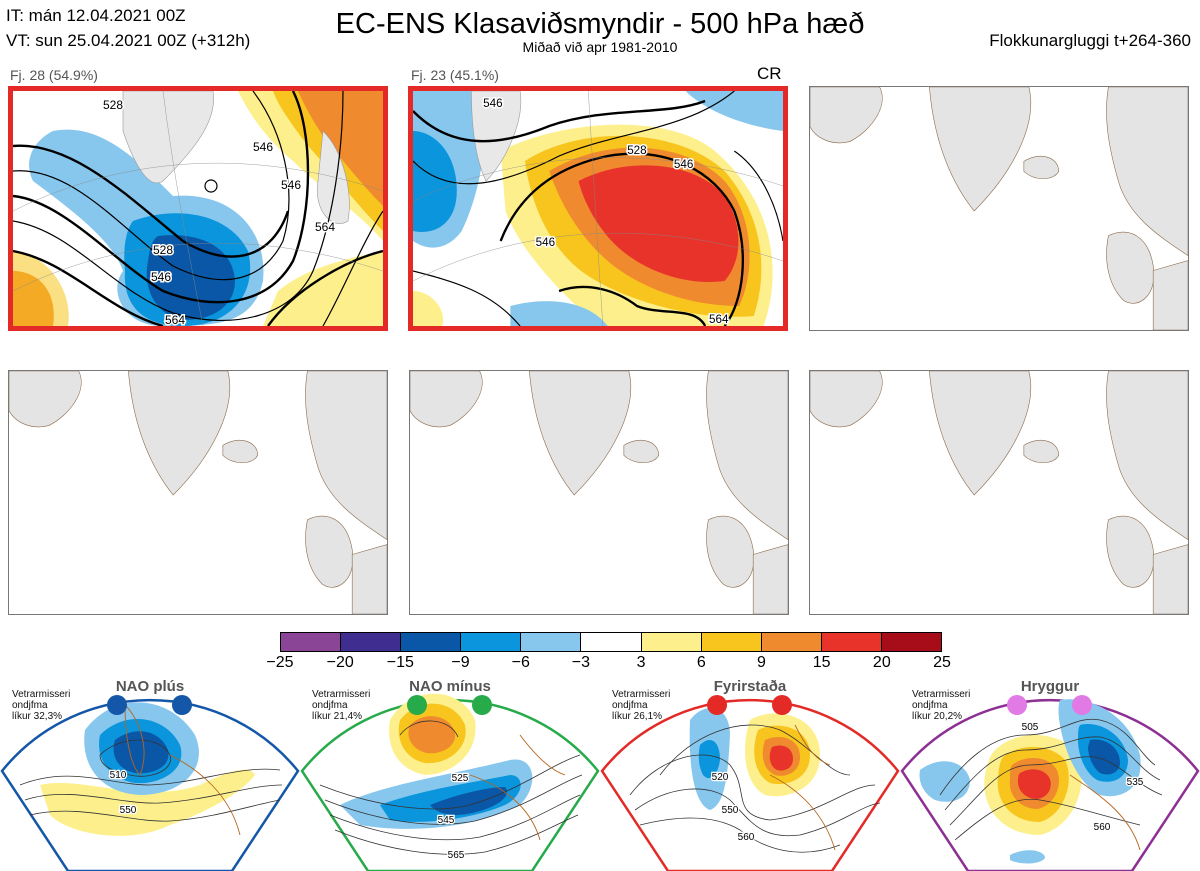 This screenshot has width=1200, height=871. I want to click on colorbar-tick-label: −25, so click(280, 662).